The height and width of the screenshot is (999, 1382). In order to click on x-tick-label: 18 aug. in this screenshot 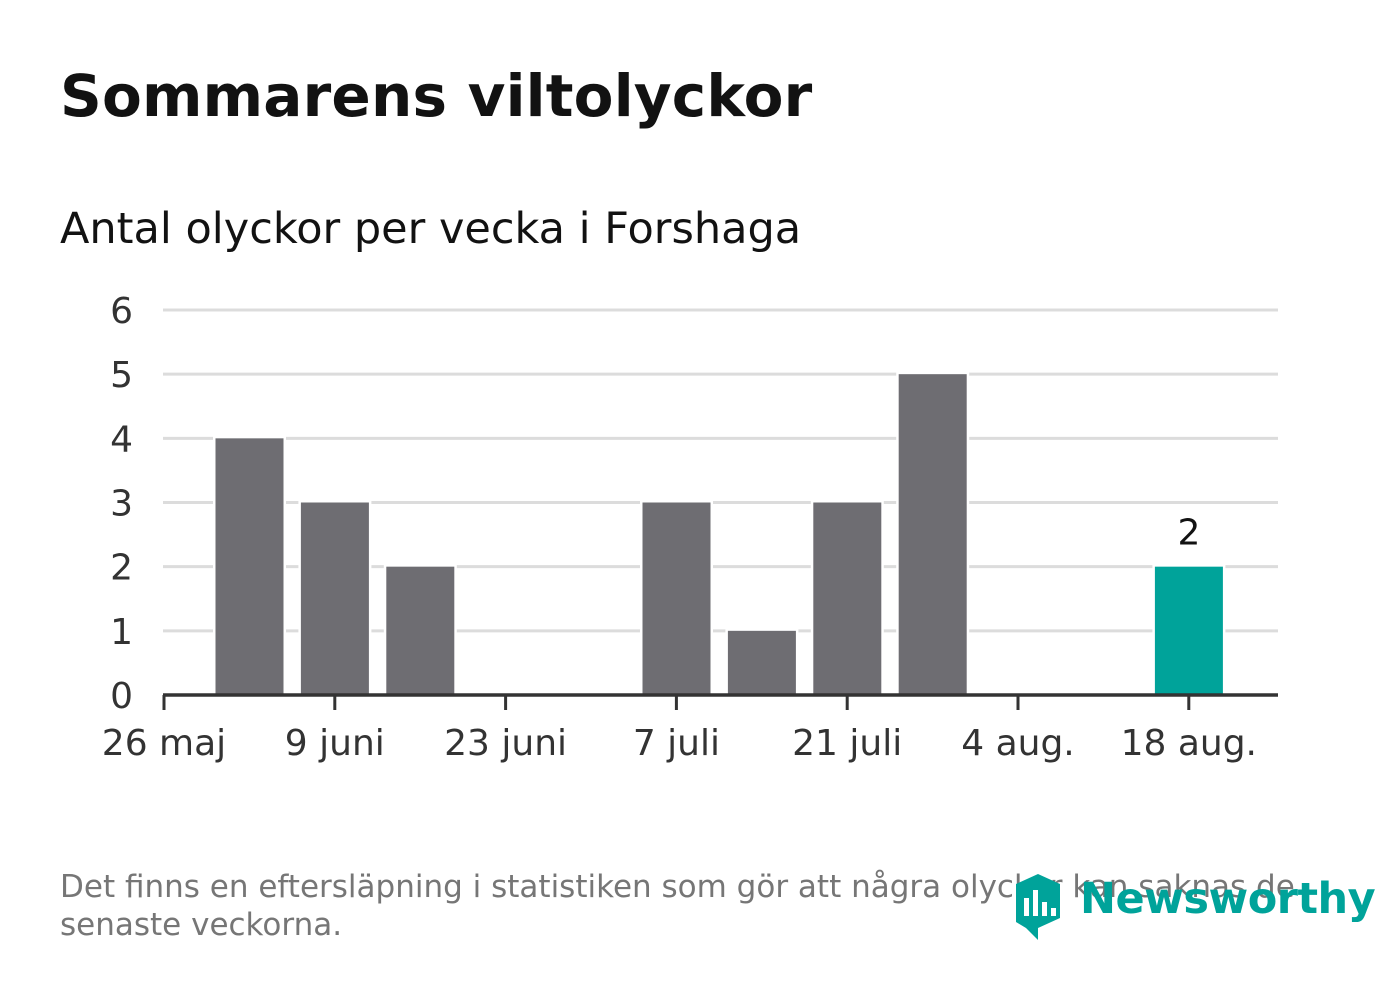, I will do `click(1189, 743)`.